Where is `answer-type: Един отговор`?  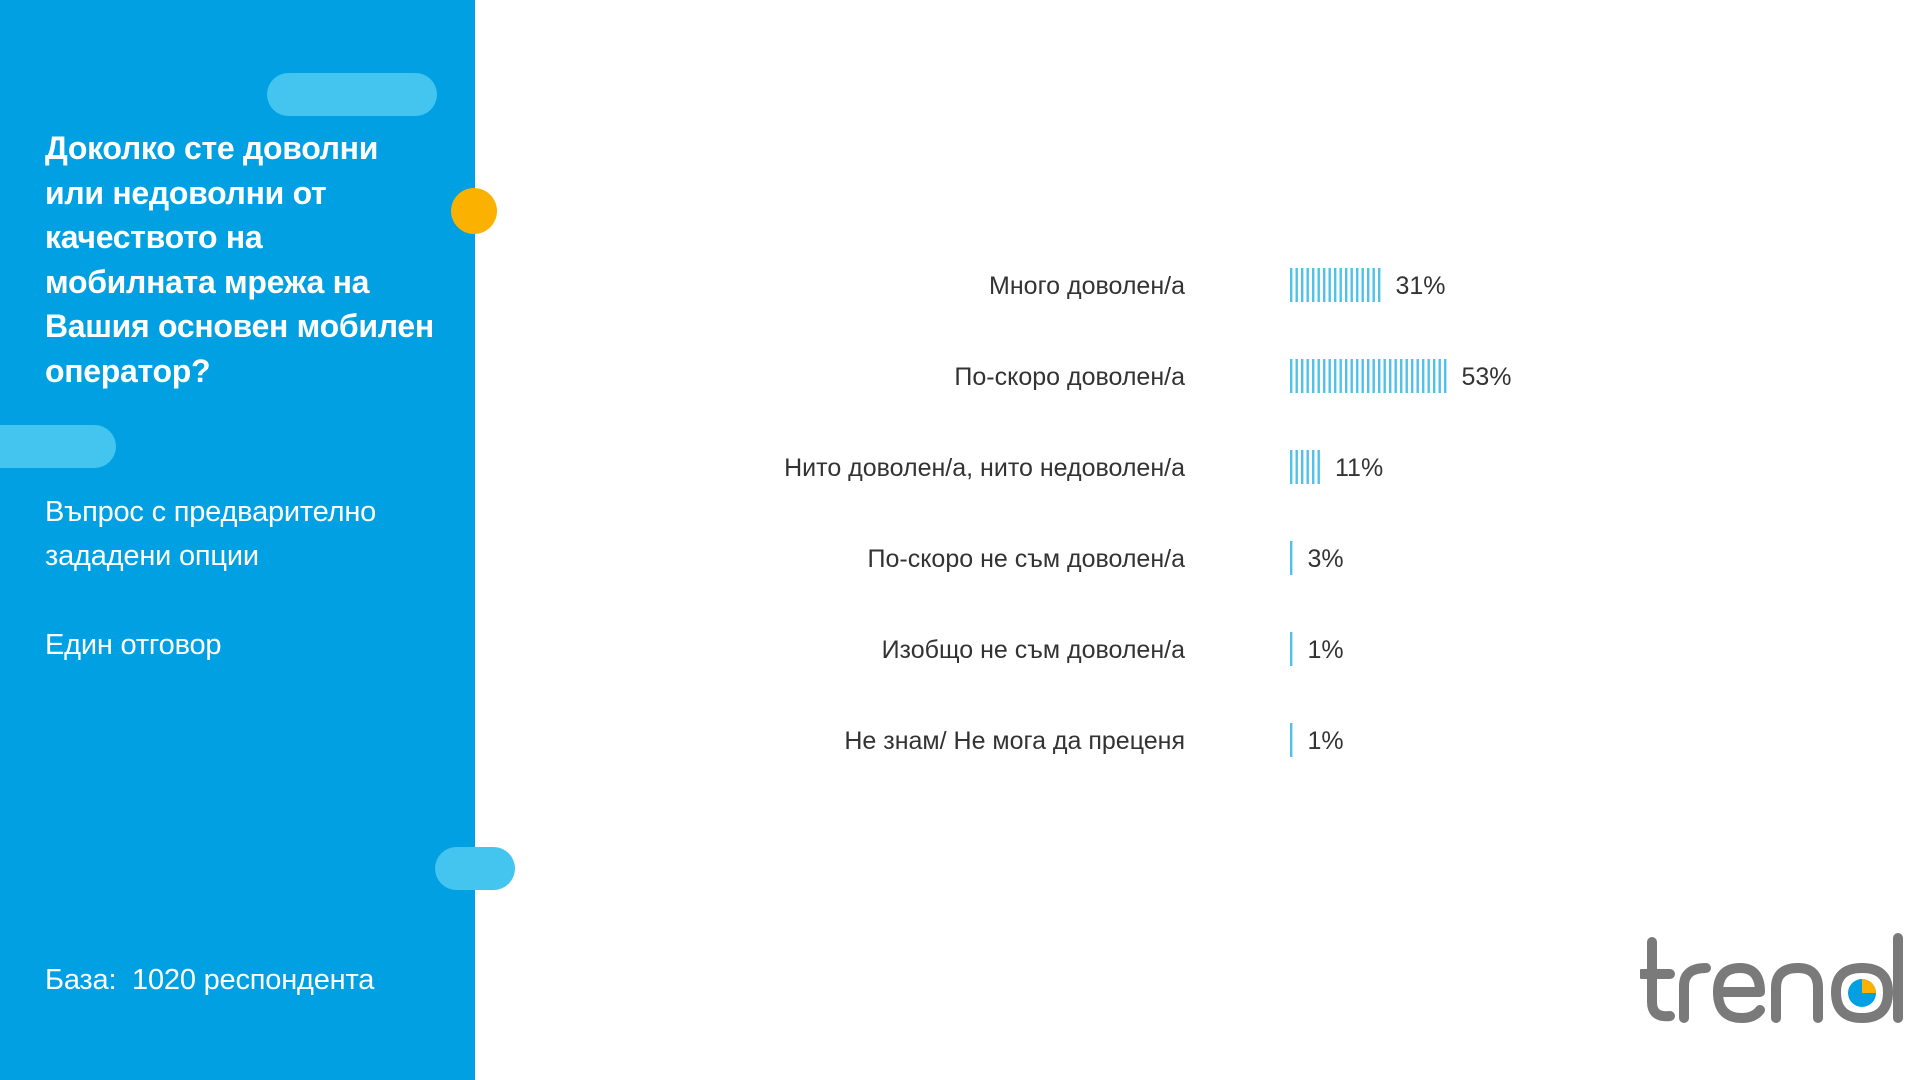 answer-type: Един отговор is located at coordinates (133, 645).